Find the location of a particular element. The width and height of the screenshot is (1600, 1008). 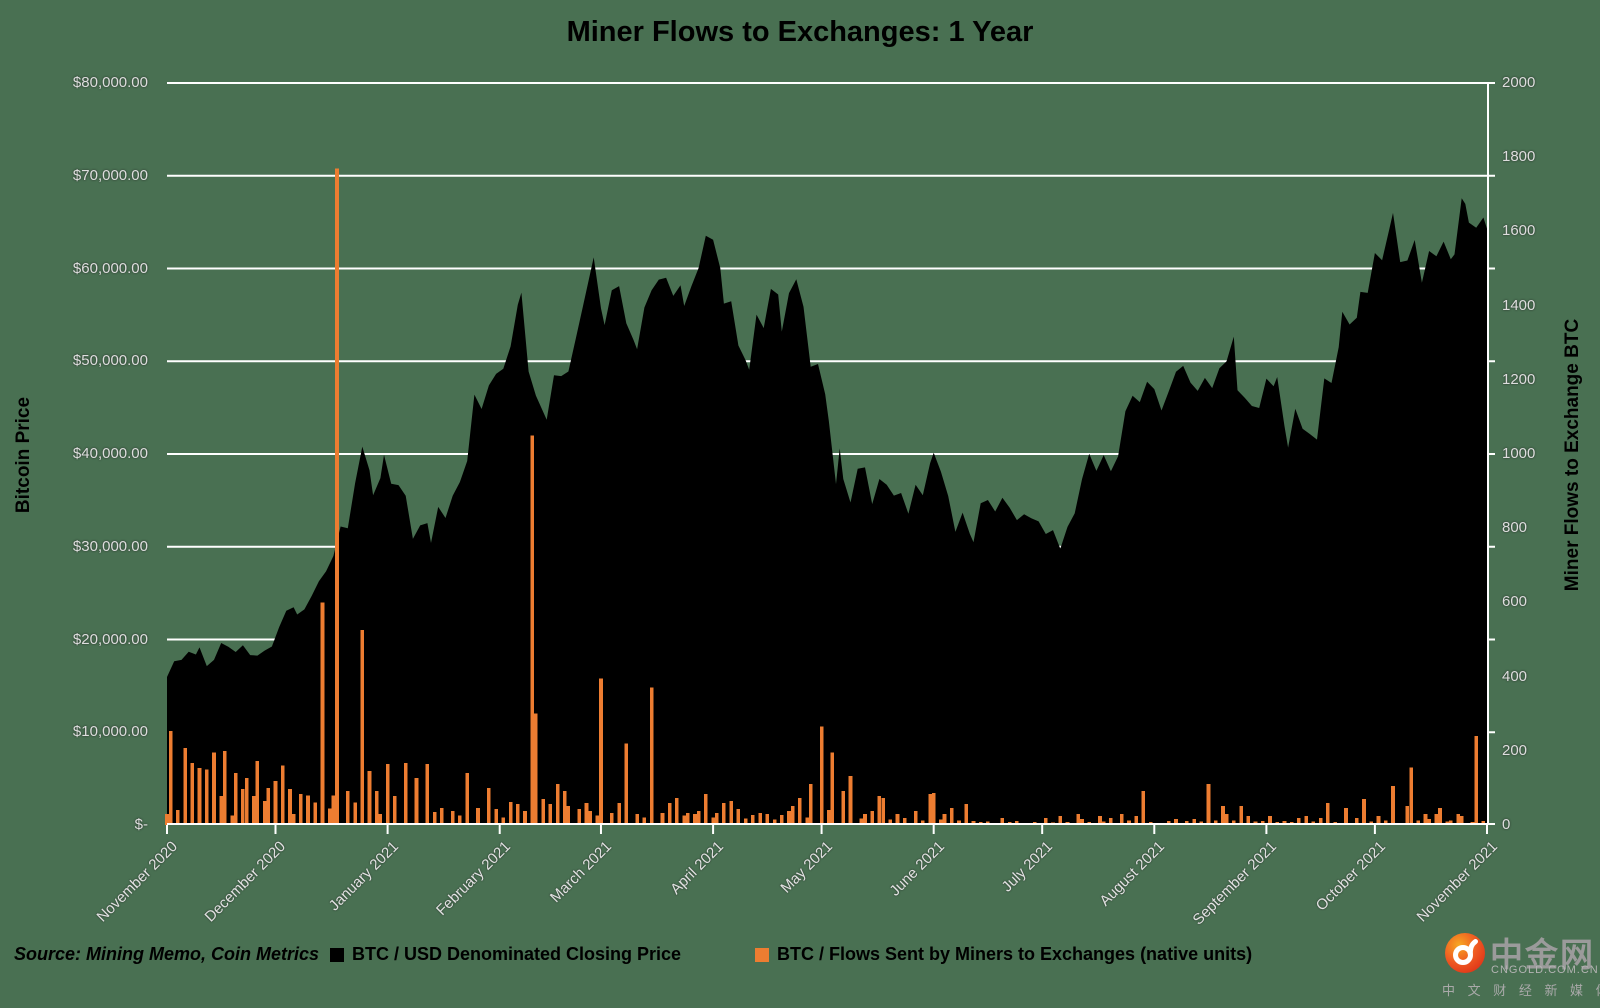

right-axis-tick-label: 1600 is located at coordinates (1519, 231).